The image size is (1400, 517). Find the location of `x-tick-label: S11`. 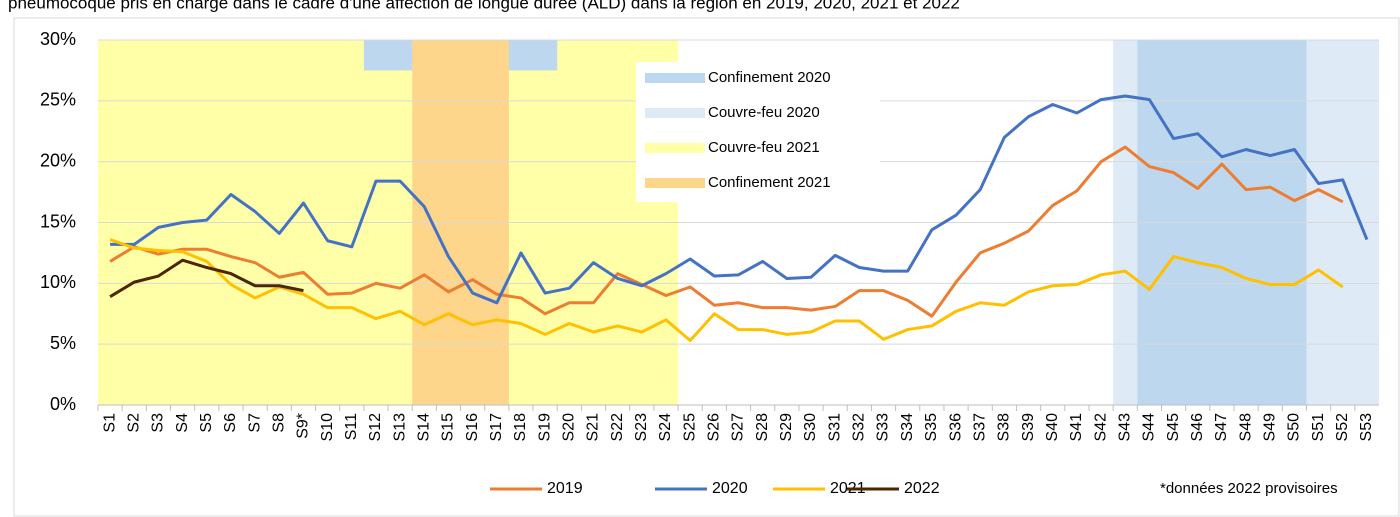

x-tick-label: S11 is located at coordinates (351, 426).